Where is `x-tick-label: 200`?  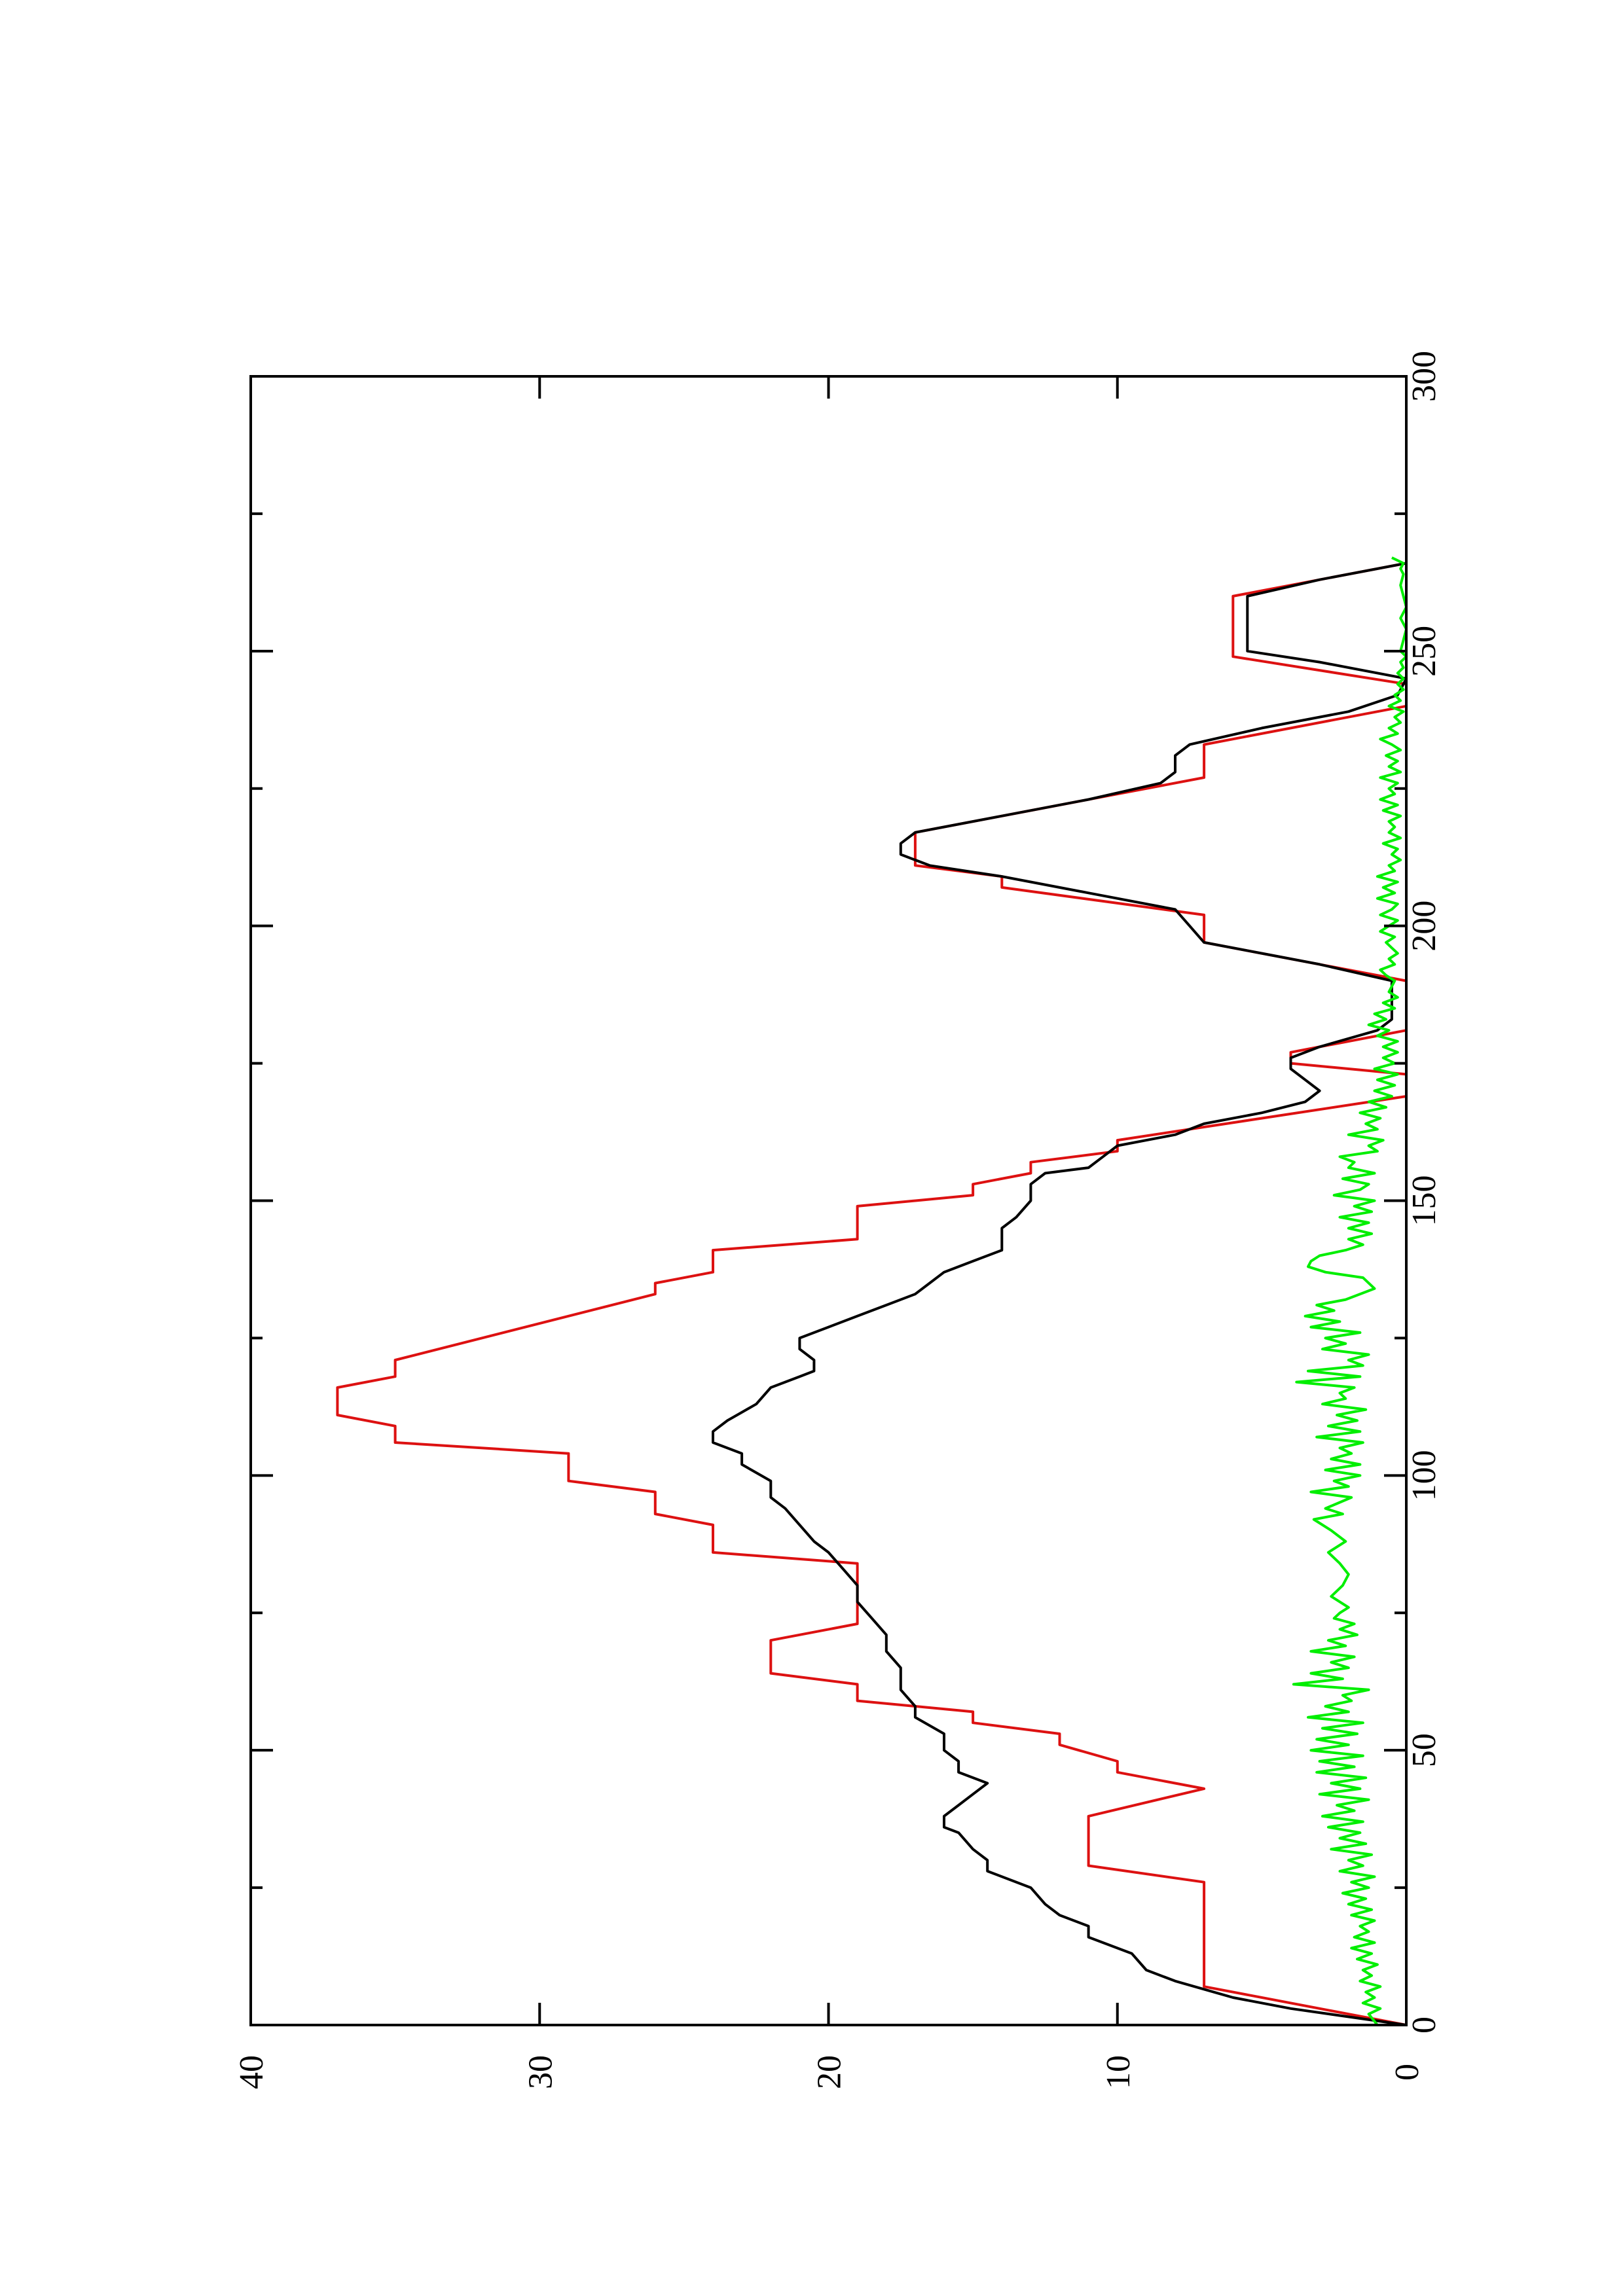 x-tick-label: 200 is located at coordinates (1424, 926).